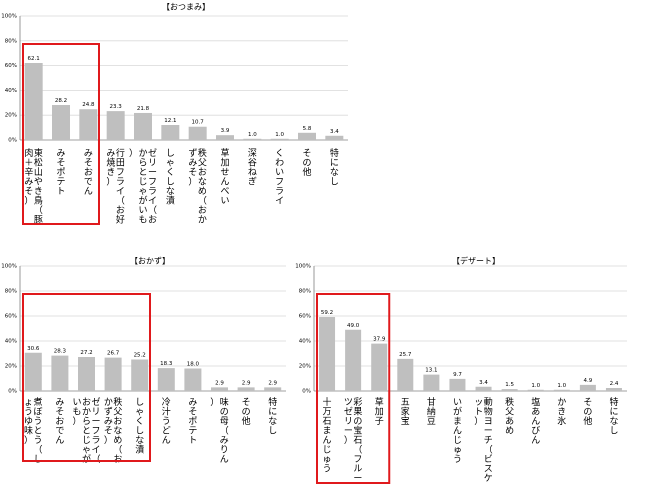  What do you see at coordinates (353, 440) in the screenshot?
I see `category-label: 彩果の宝石（フルーツゼリー）` at bounding box center [353, 440].